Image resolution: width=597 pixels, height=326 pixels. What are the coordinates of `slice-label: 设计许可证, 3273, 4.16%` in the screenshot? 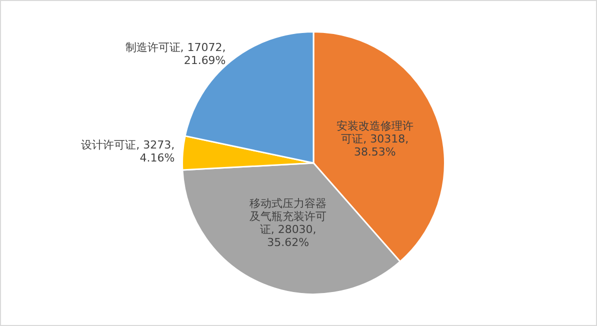 It's located at (128, 151).